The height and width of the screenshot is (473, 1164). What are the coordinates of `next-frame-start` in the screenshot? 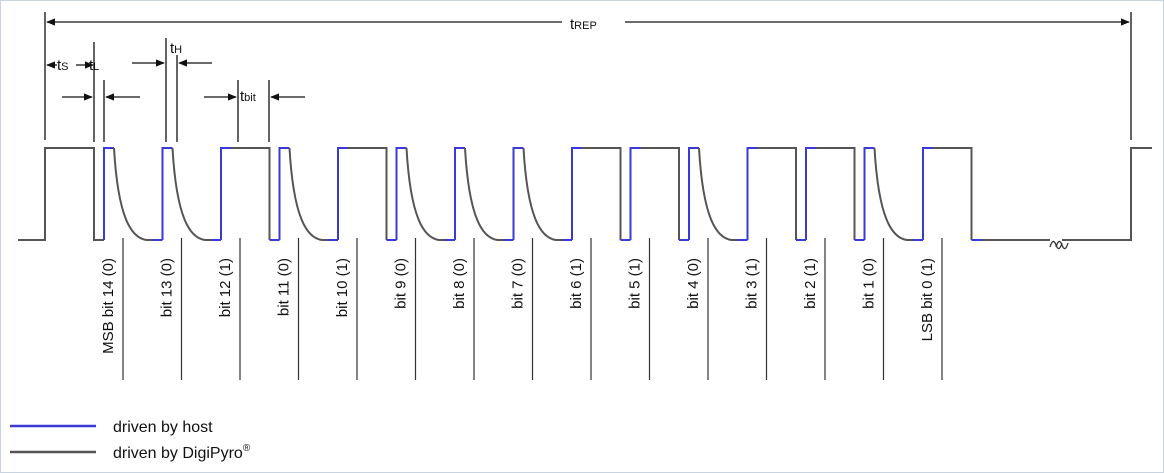 It's located at (1107, 194).